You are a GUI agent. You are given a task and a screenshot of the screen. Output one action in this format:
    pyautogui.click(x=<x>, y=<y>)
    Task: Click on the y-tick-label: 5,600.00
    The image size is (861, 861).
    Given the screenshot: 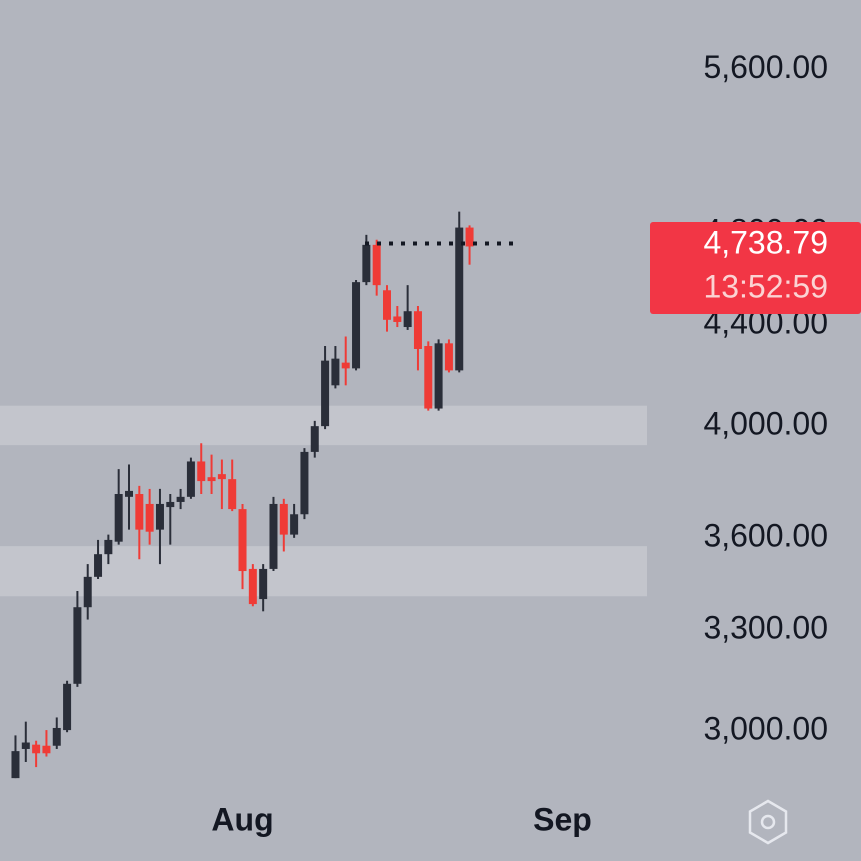 What is the action you would take?
    pyautogui.click(x=765, y=67)
    